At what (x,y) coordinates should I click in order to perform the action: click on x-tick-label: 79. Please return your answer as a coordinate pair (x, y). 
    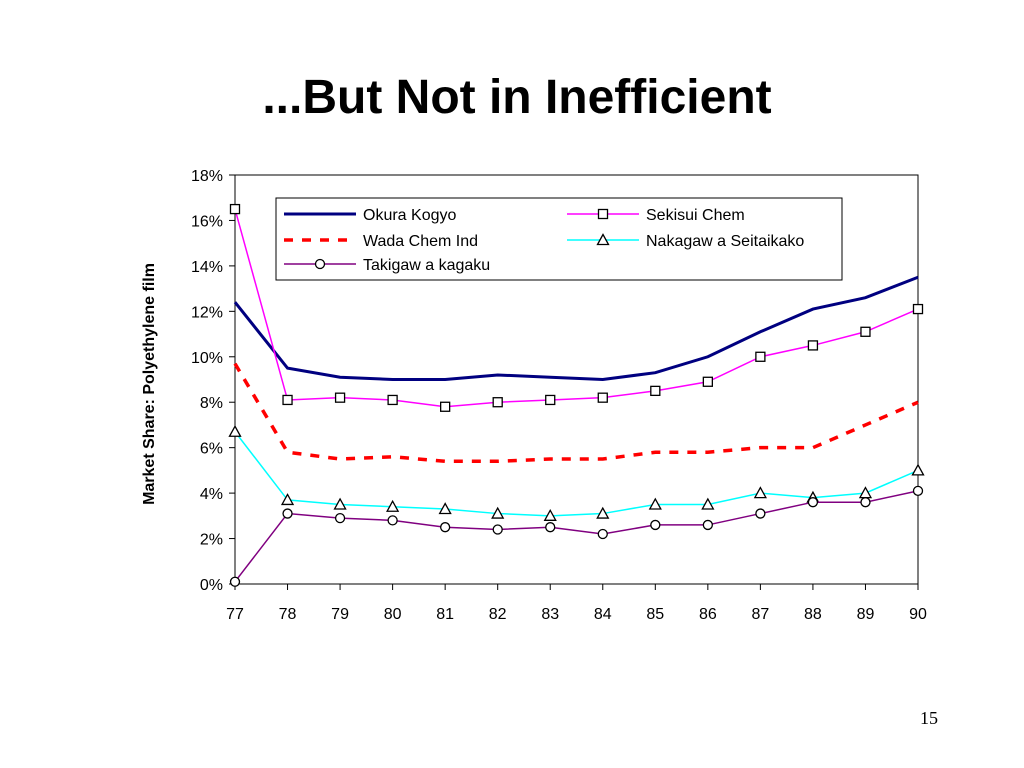
    Looking at the image, I should click on (340, 614).